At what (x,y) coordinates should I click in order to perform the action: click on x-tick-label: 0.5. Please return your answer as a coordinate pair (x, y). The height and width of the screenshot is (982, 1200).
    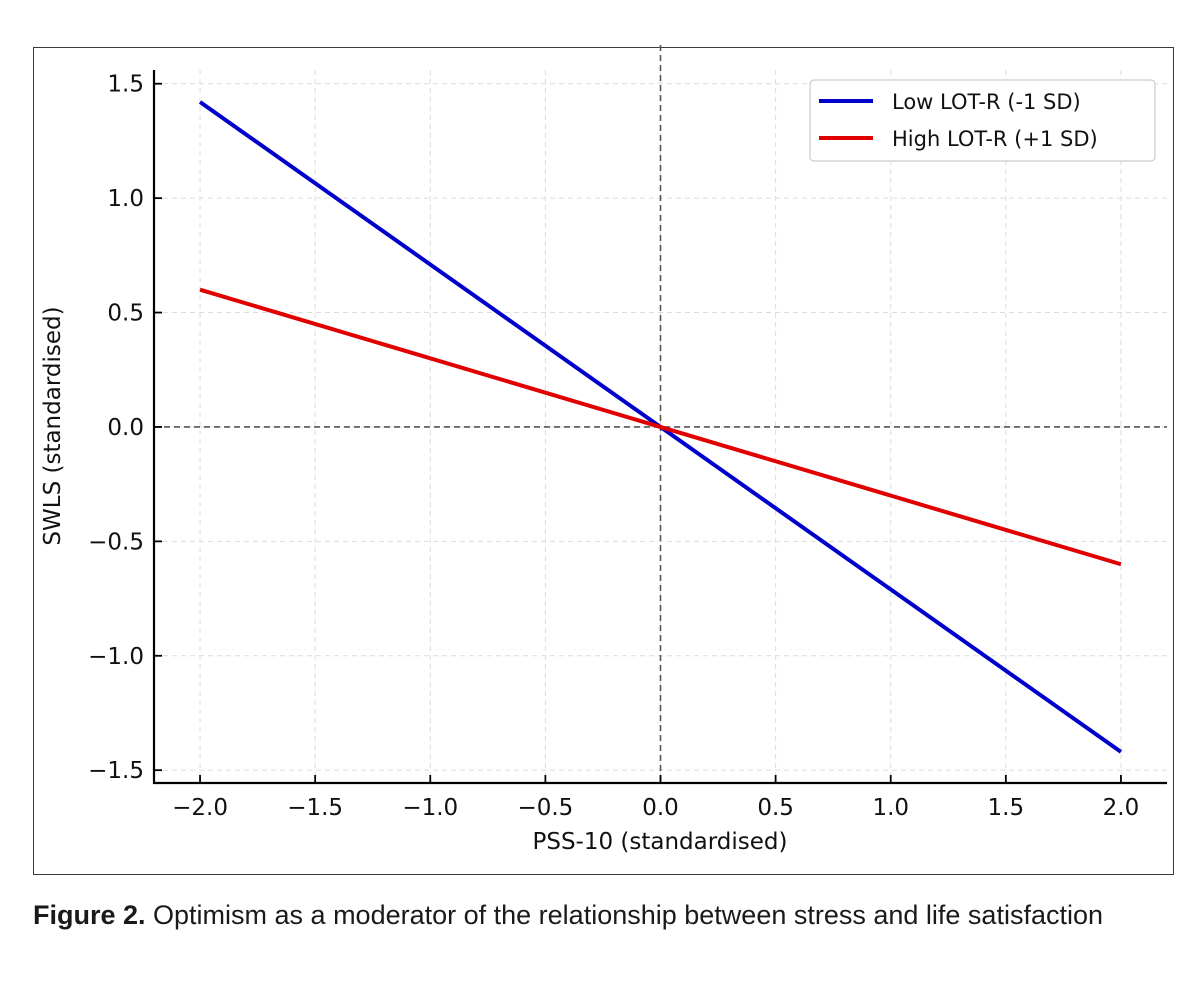
    Looking at the image, I should click on (775, 808).